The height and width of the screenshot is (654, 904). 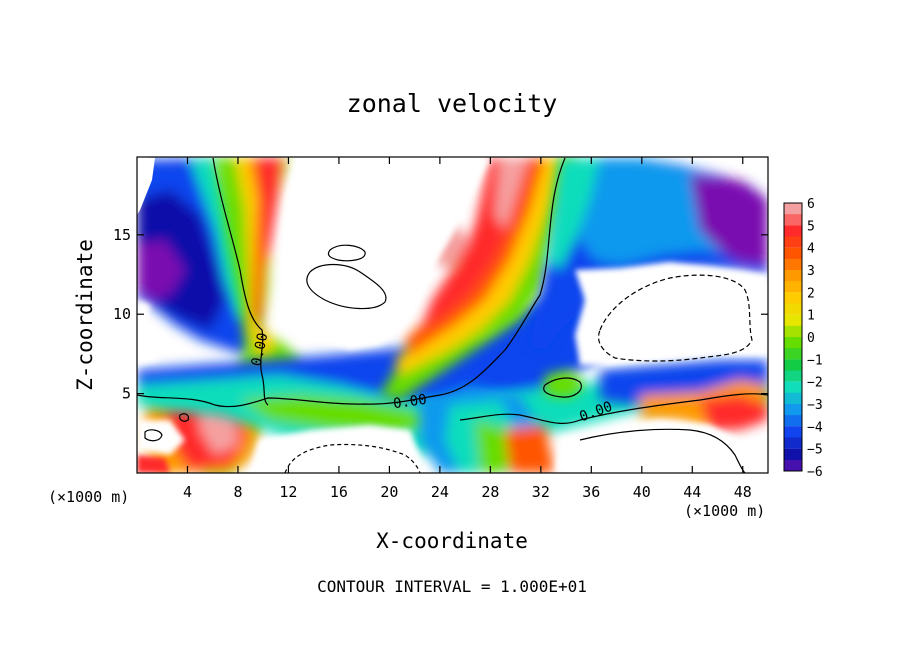 I want to click on chart-title: zonal velocity, so click(x=452, y=103).